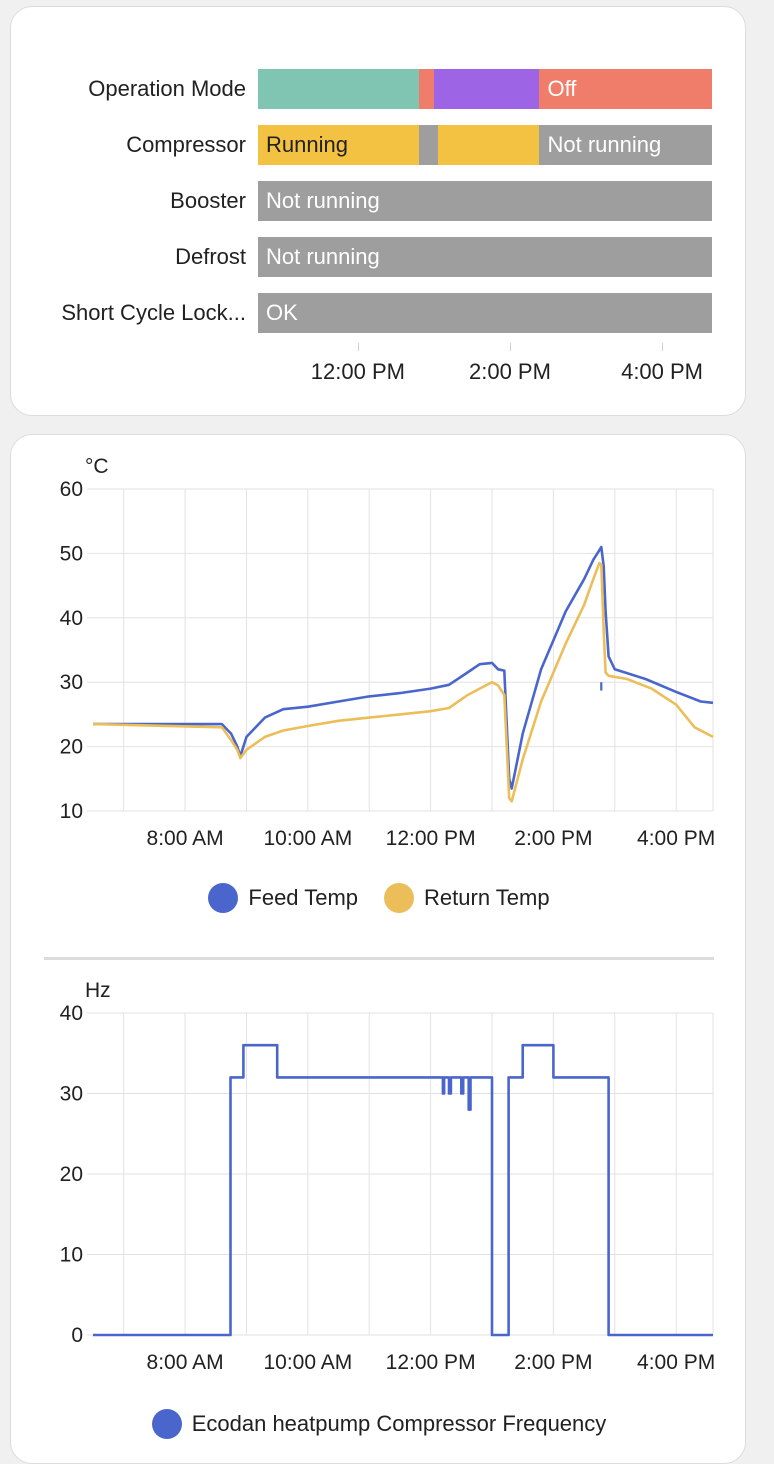  What do you see at coordinates (357, 371) in the screenshot?
I see `timeline-tick-label: 12:00 PM` at bounding box center [357, 371].